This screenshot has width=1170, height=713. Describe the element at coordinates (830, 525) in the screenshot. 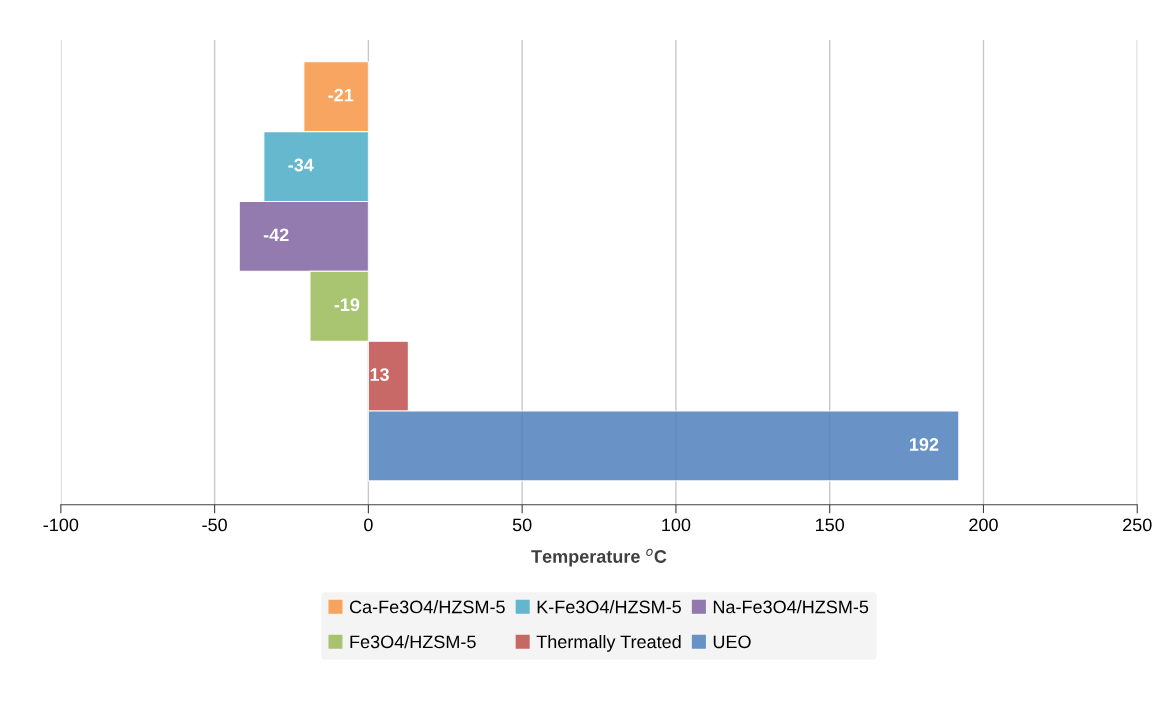

I see `x-tick-label: 150` at that location.